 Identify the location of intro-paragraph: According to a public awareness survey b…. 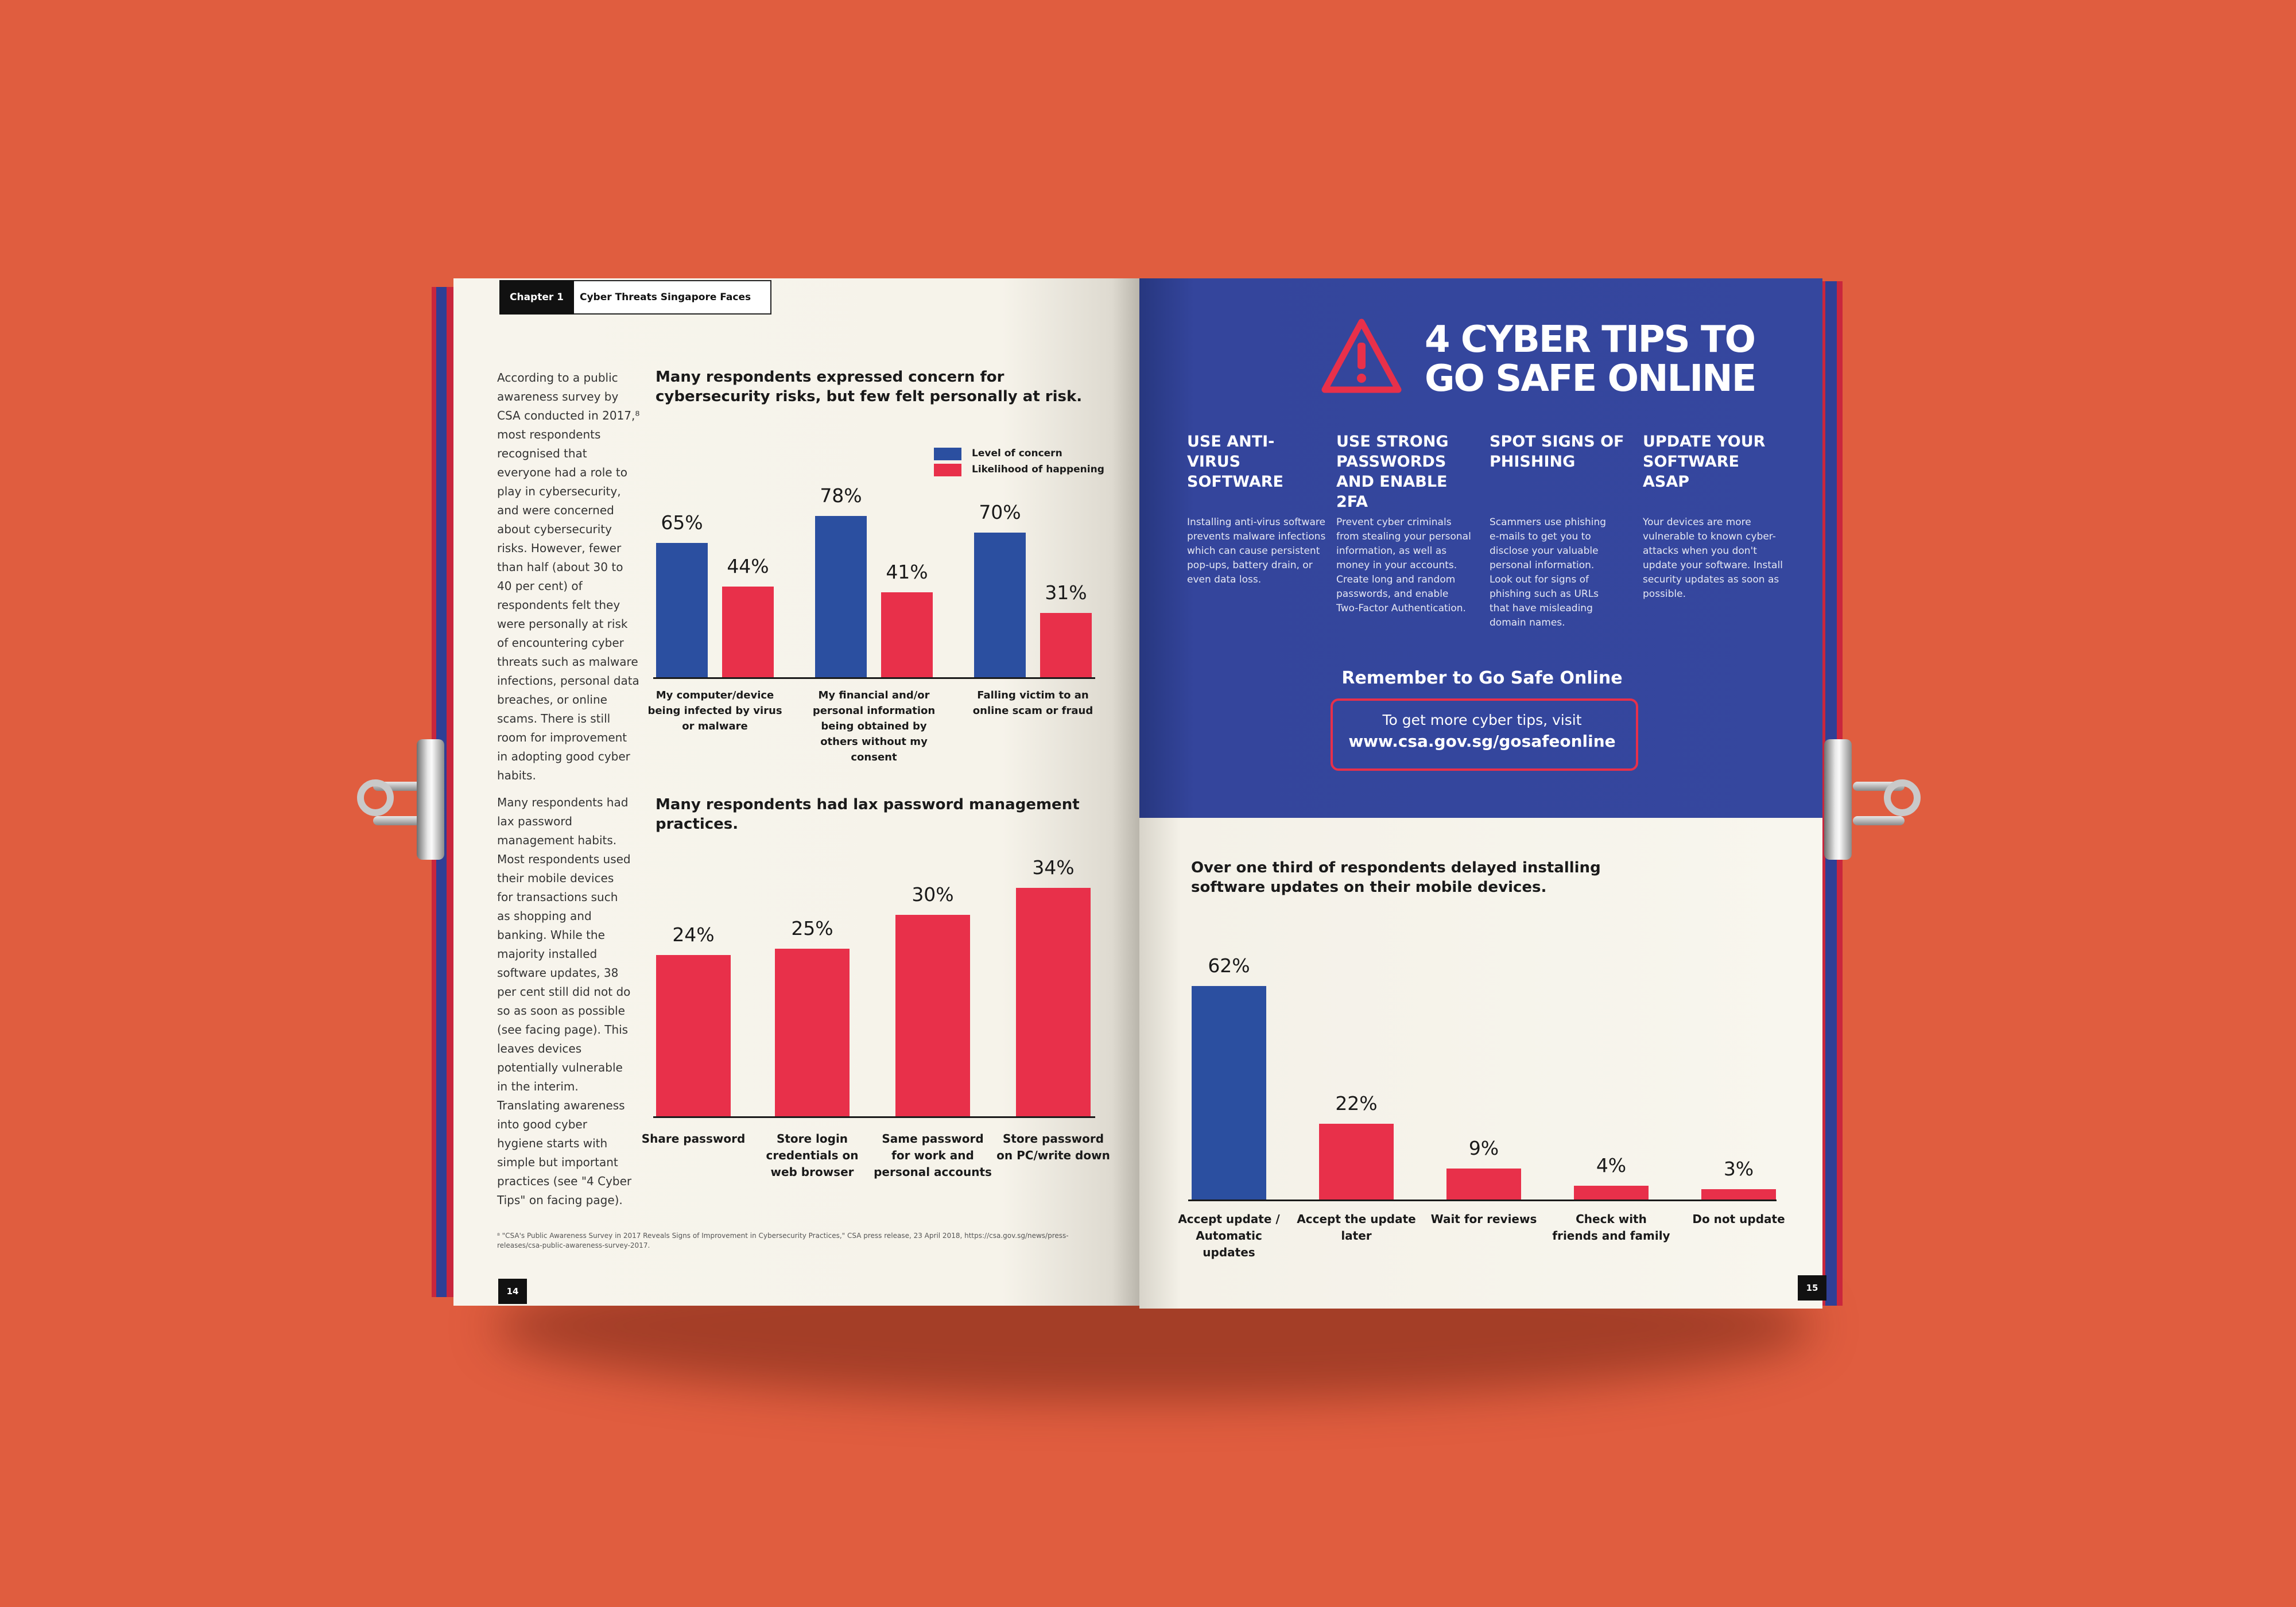
(568, 576).